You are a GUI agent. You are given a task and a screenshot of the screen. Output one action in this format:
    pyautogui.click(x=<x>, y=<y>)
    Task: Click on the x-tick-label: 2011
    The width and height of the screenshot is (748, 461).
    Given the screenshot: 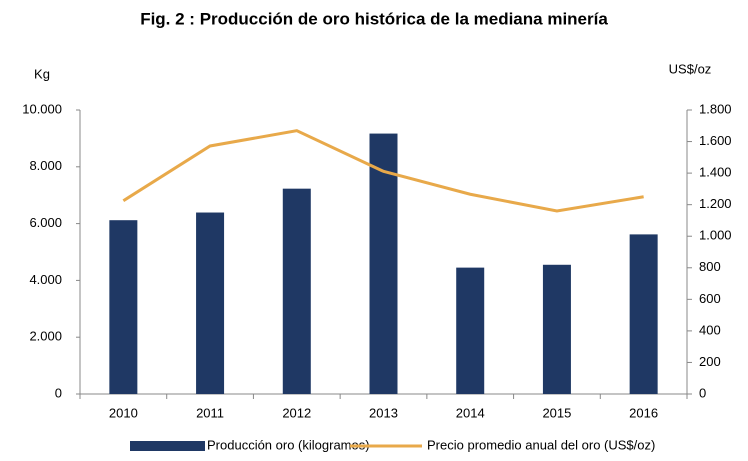 What is the action you would take?
    pyautogui.click(x=210, y=412)
    